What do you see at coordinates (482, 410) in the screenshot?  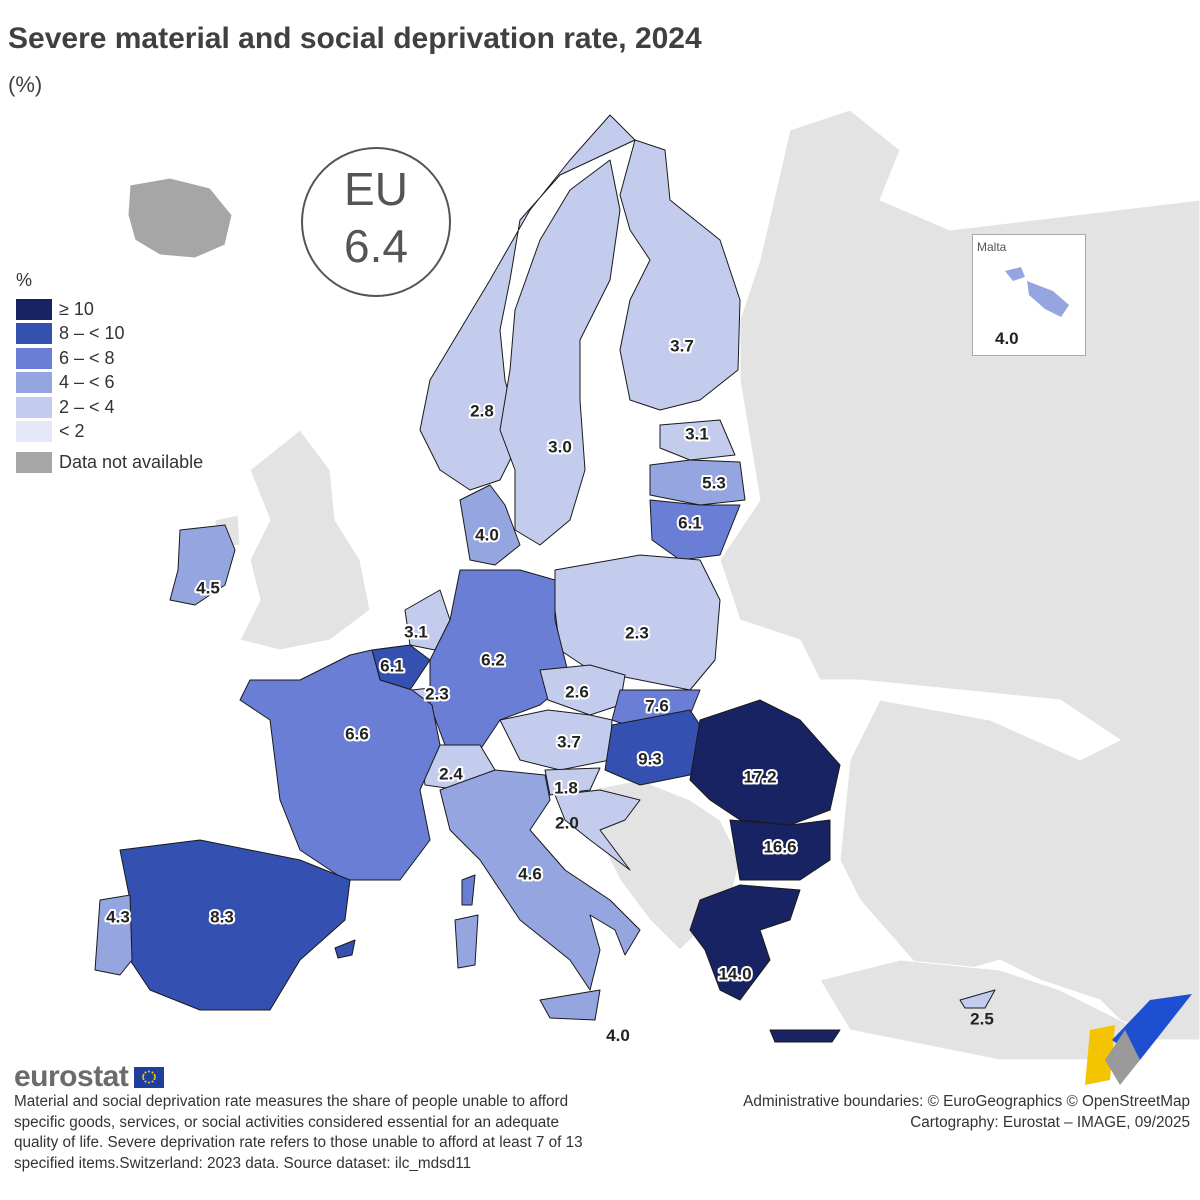 I see `value-label-norway: 2.8` at bounding box center [482, 410].